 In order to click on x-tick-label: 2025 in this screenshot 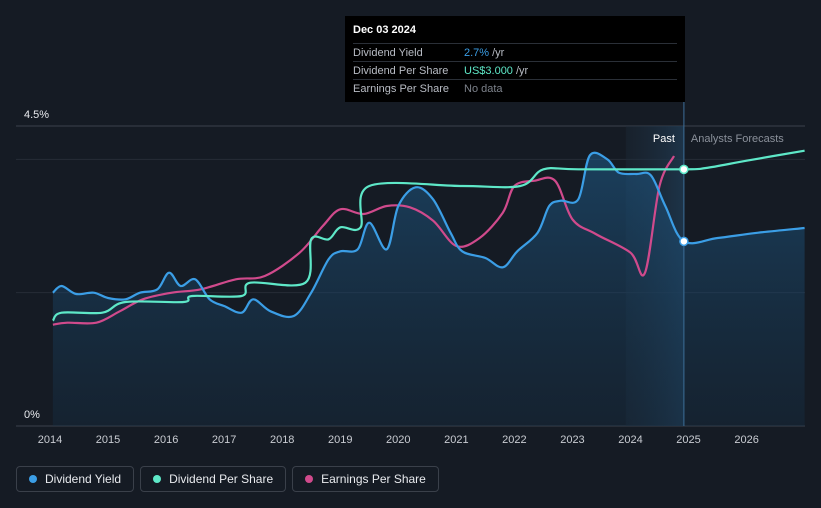, I will do `click(688, 440)`.